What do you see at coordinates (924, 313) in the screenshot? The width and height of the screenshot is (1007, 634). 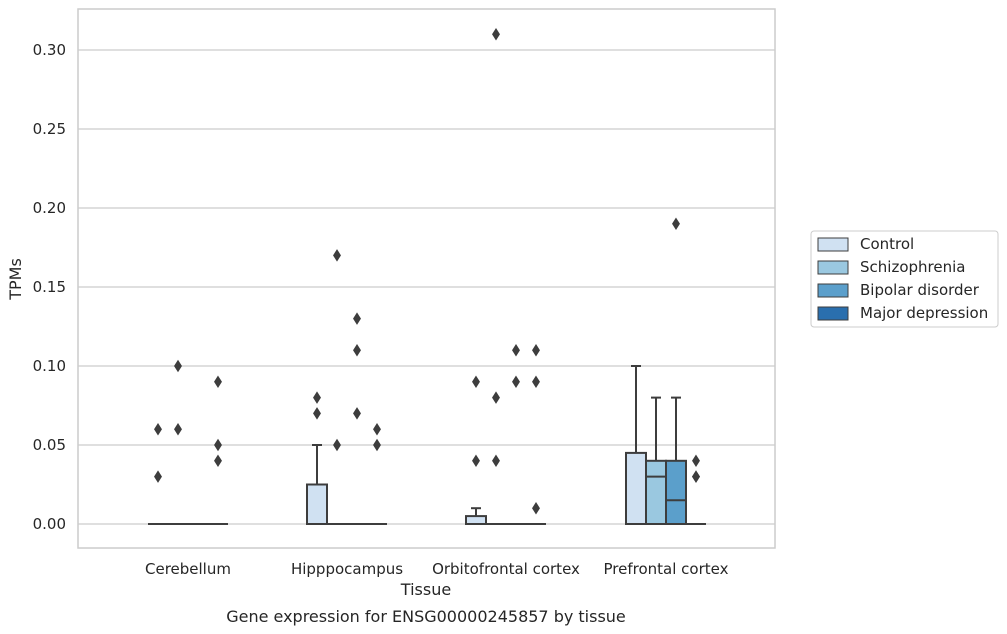 I see `legend-label: Major depression` at bounding box center [924, 313].